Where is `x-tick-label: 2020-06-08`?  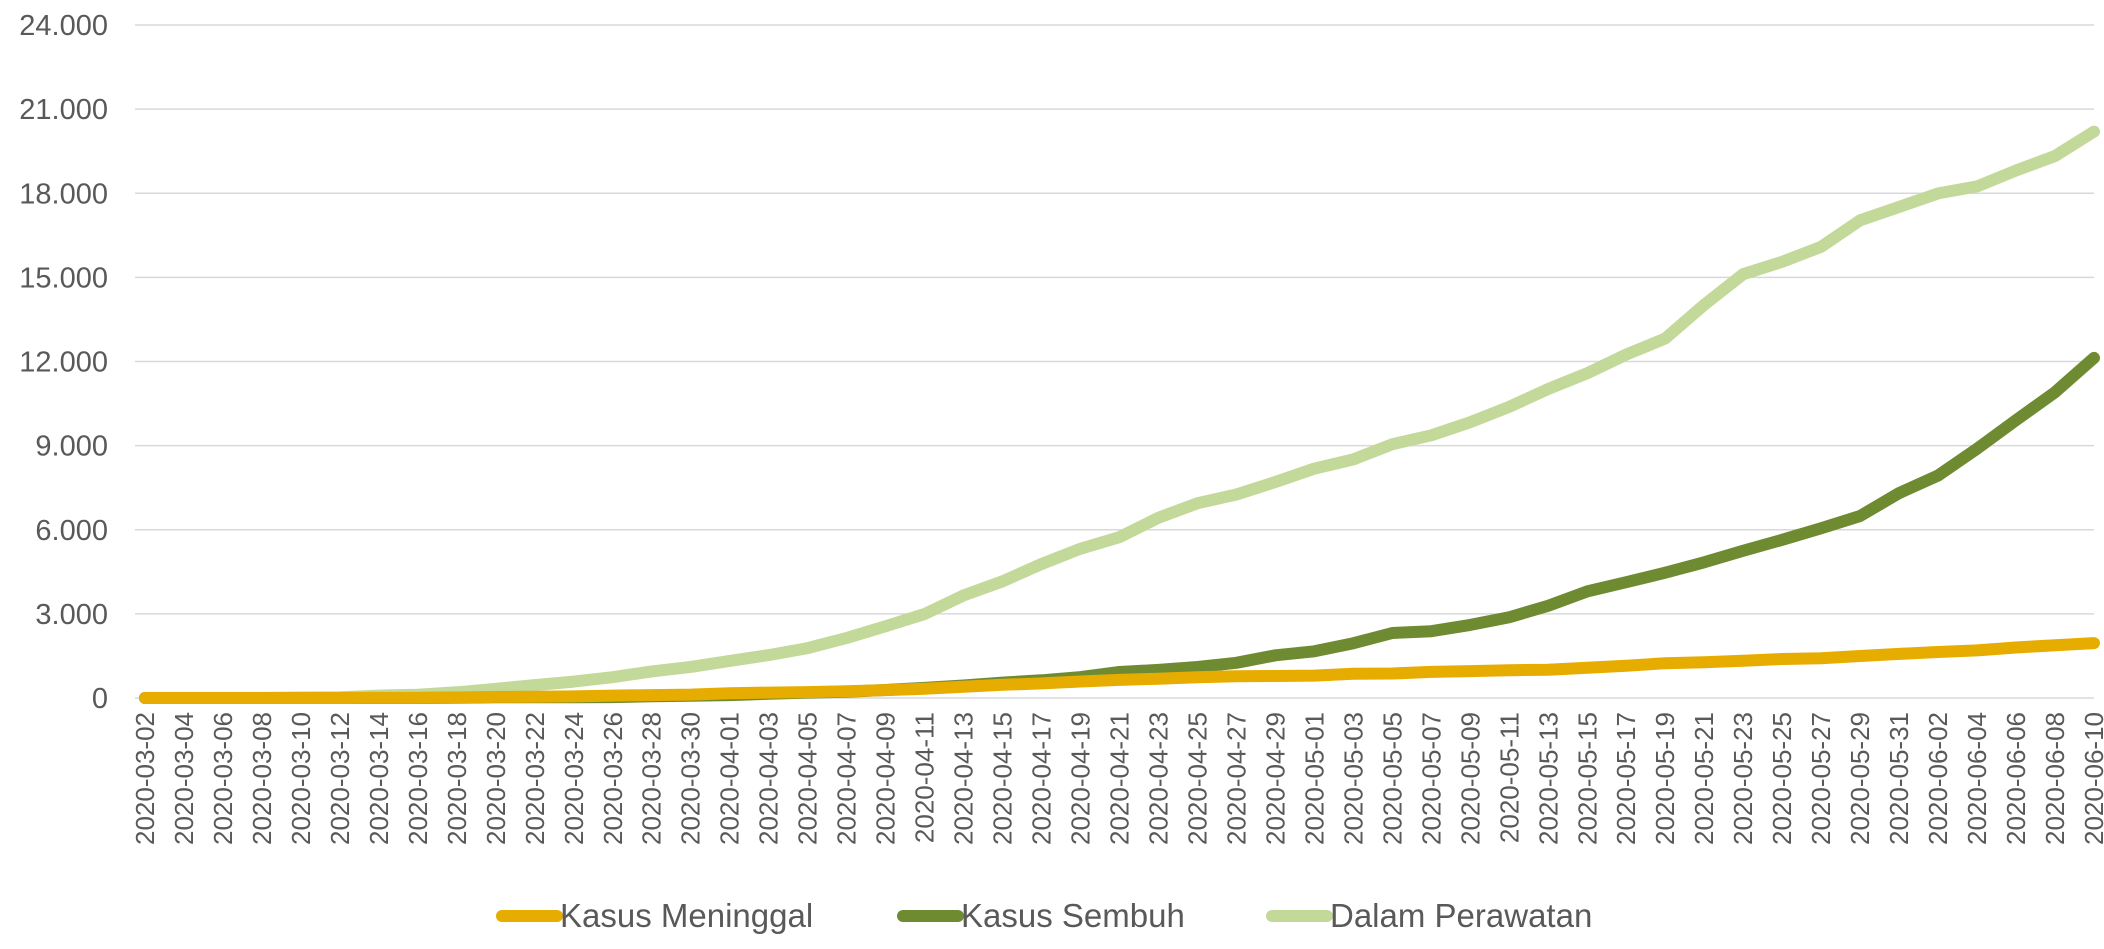 x-tick-label: 2020-06-08 is located at coordinates (2055, 778).